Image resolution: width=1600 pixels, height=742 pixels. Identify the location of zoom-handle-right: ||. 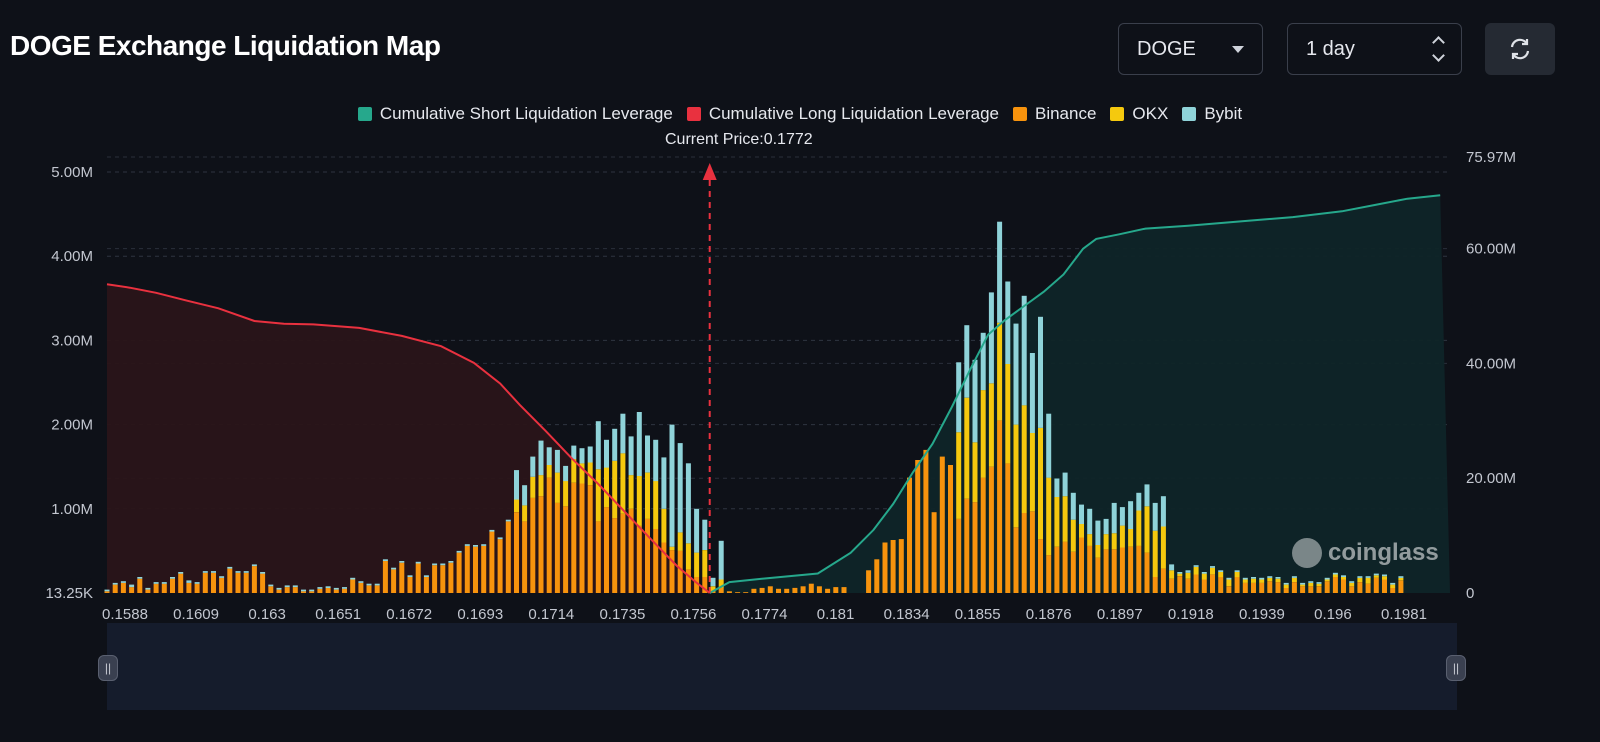
(1456, 668).